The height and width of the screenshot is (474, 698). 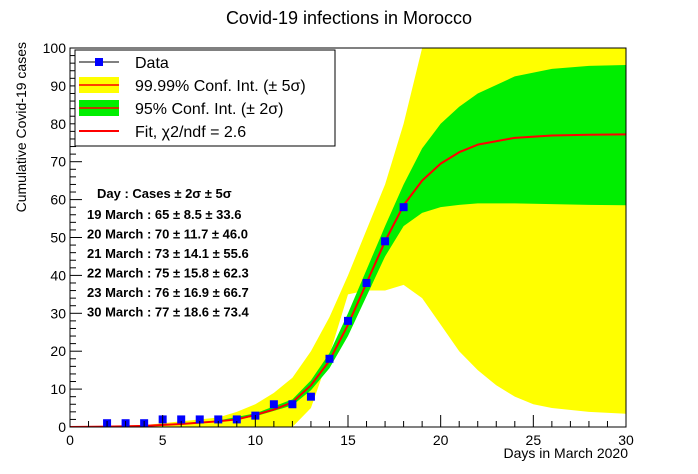 What do you see at coordinates (168, 312) in the screenshot?
I see `annotation-row: 30 March : 77 ± 18.6 ± 73.4` at bounding box center [168, 312].